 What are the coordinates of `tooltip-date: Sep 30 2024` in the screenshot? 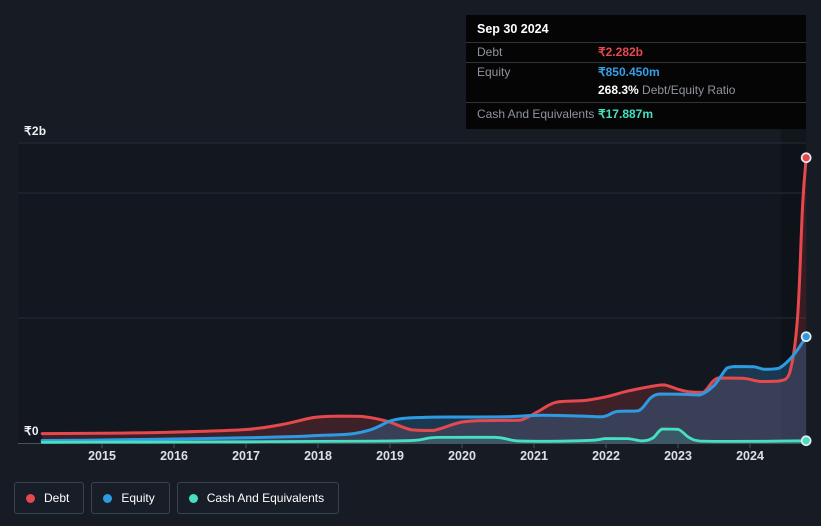 It's located at (636, 29).